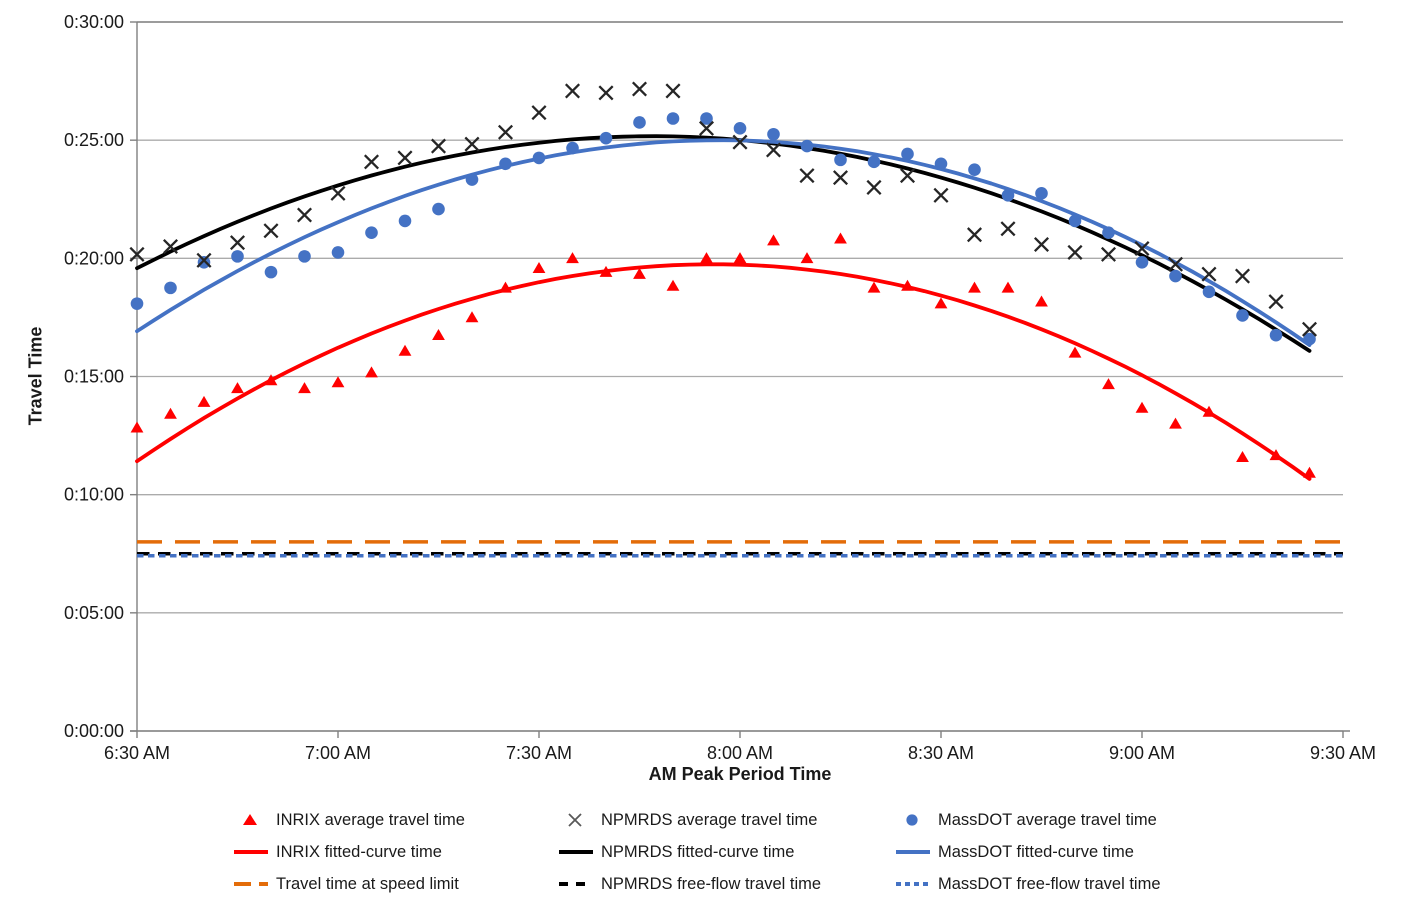  What do you see at coordinates (912, 820) in the screenshot?
I see `circle-icon` at bounding box center [912, 820].